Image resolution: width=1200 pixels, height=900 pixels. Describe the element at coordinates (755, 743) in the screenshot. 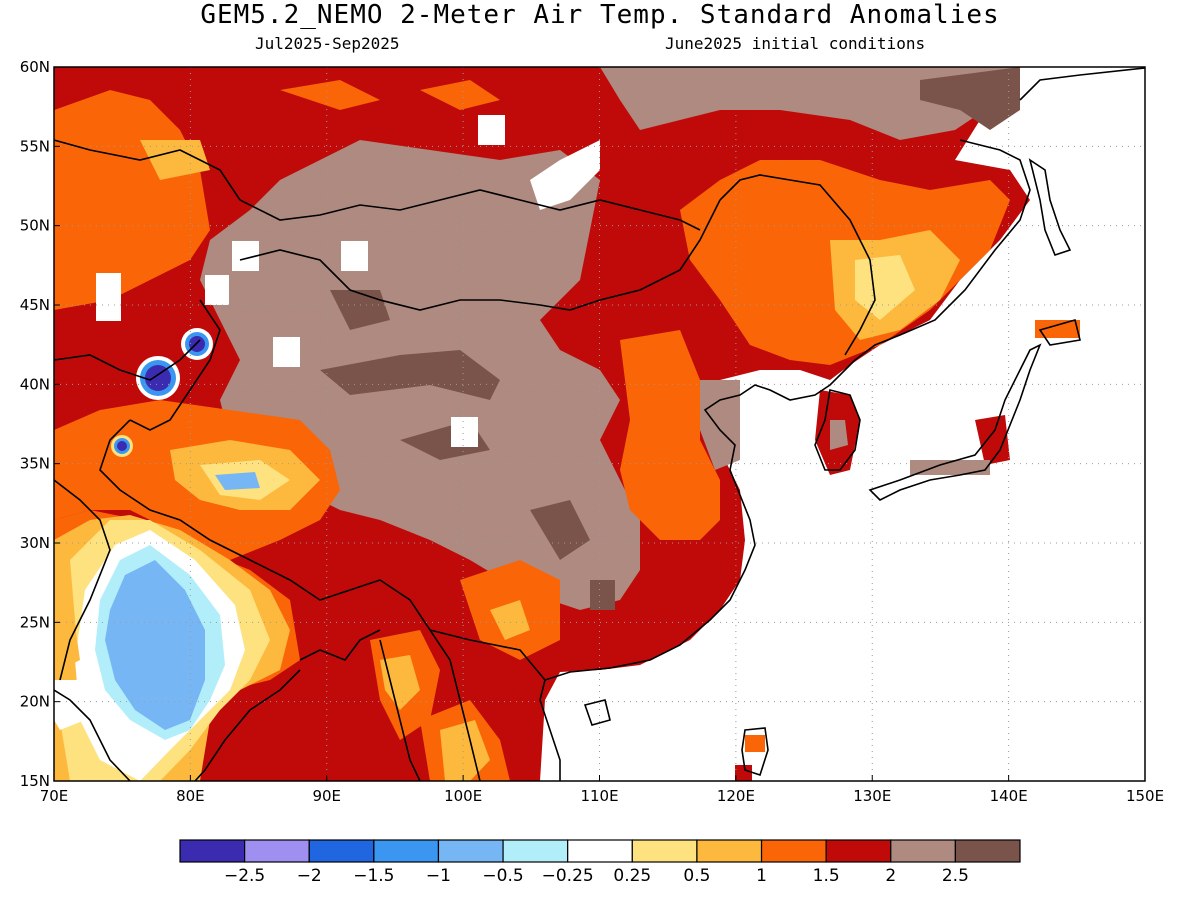

I see `field-region-taiwan` at that location.